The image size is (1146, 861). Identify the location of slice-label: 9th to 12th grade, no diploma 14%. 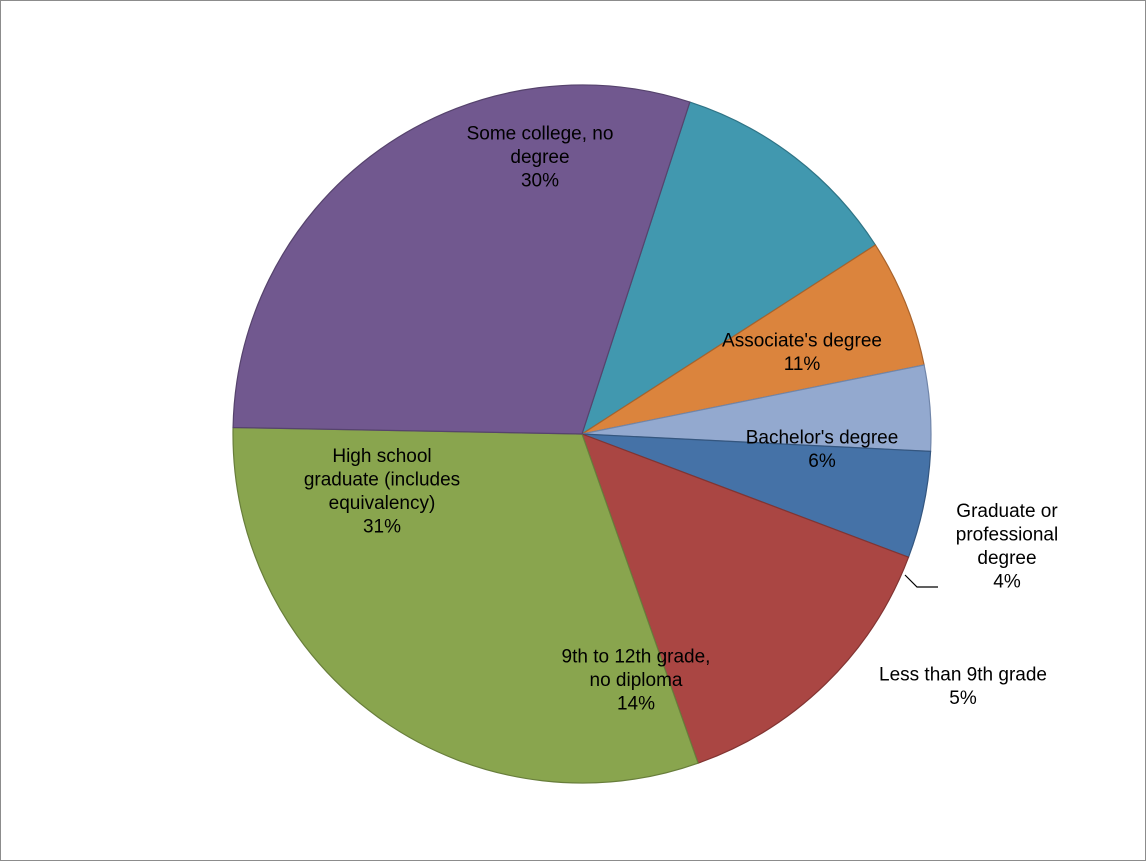
(636, 681).